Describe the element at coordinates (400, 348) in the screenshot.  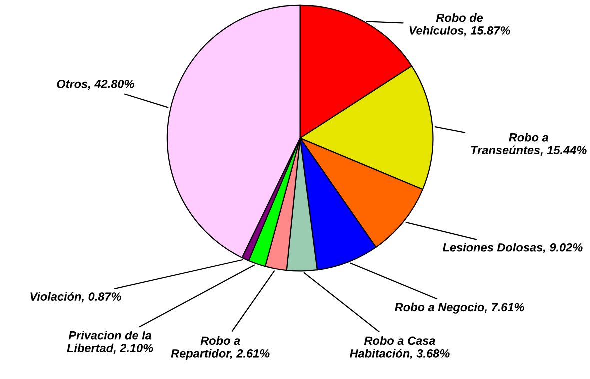
I see `slice-label: Robo a Casa Habitación, 3.68%` at that location.